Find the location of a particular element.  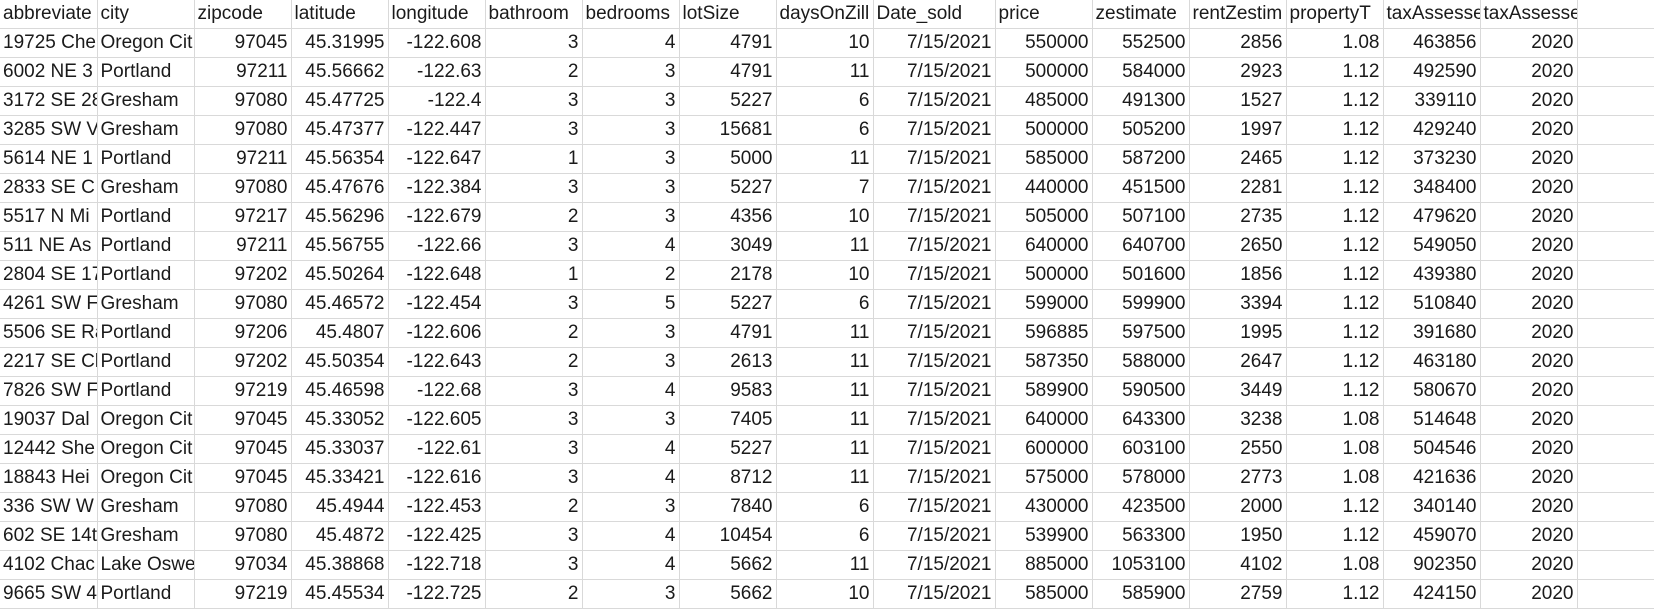

table-cell: 602 SE 14t is located at coordinates (49, 536).